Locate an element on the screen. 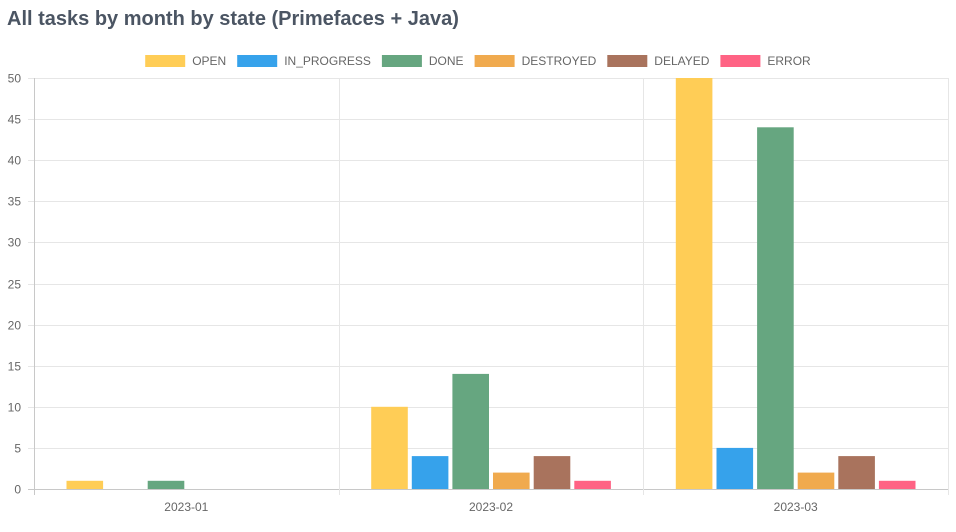 The width and height of the screenshot is (956, 532). y-tick-label: 25 is located at coordinates (15, 285).